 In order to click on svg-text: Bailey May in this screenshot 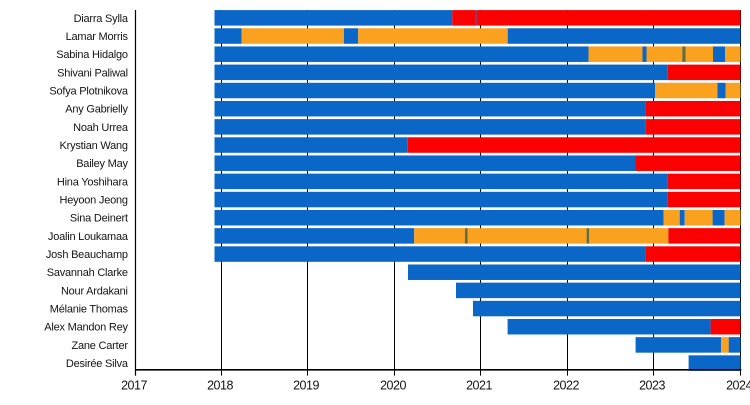, I will do `click(102, 164)`.